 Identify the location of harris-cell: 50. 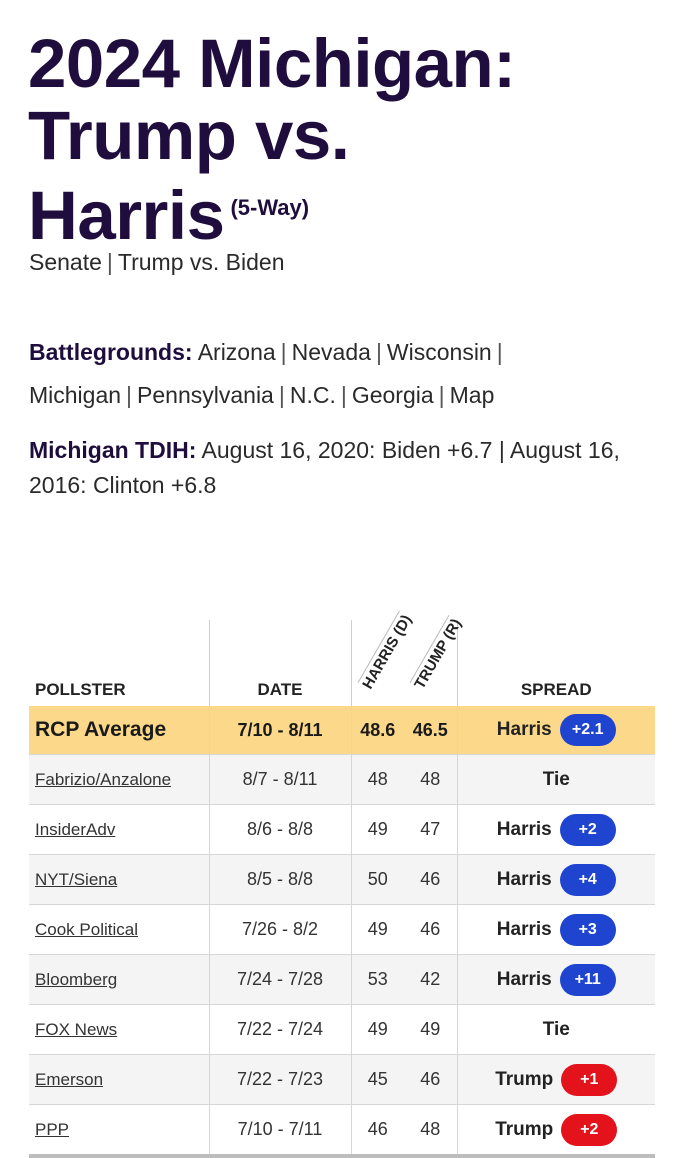
(377, 879).